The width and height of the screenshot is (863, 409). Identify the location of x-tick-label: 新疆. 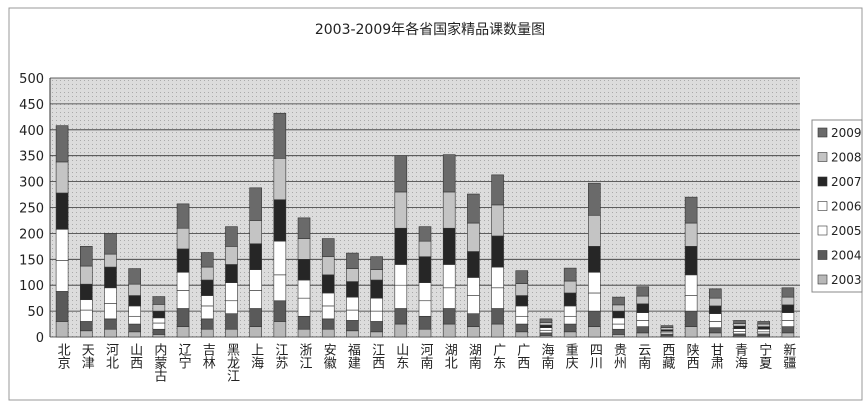
(788, 355).